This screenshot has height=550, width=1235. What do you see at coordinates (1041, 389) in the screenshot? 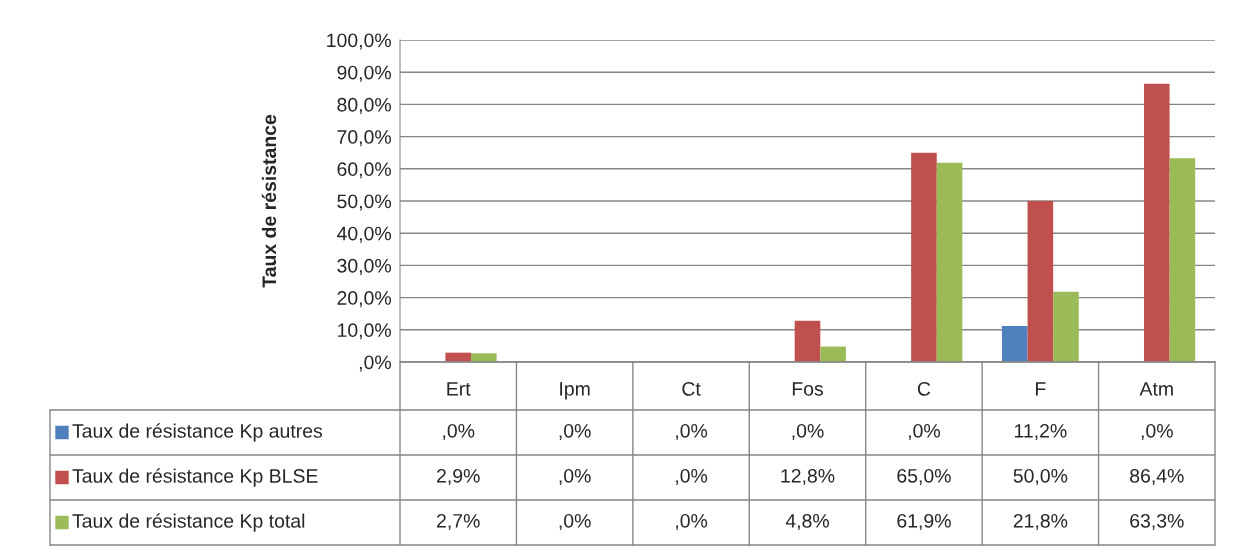
I see `x-tick-label: F` at bounding box center [1041, 389].